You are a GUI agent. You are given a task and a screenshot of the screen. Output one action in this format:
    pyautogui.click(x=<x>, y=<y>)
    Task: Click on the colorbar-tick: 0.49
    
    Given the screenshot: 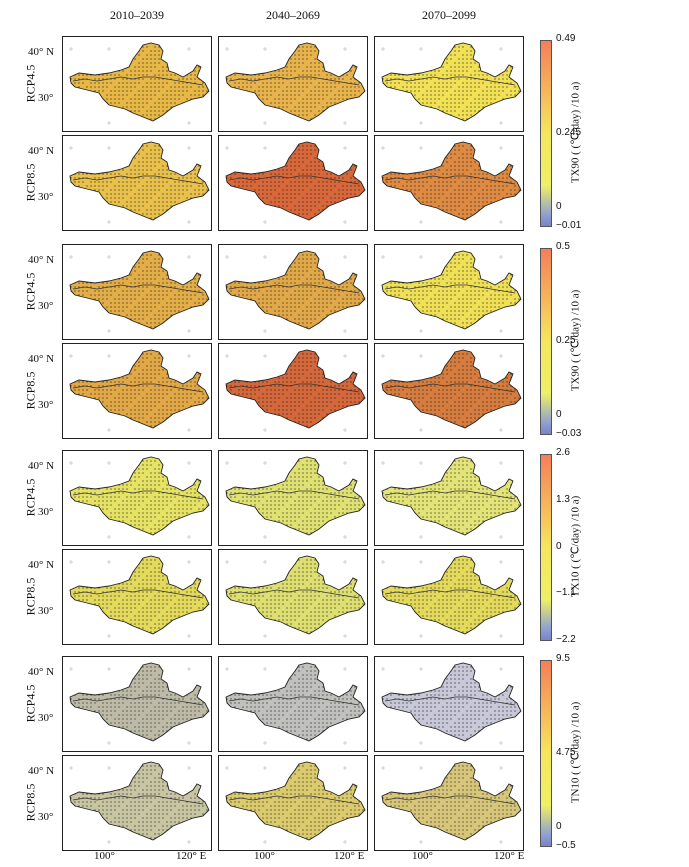 What is the action you would take?
    pyautogui.click(x=566, y=38)
    